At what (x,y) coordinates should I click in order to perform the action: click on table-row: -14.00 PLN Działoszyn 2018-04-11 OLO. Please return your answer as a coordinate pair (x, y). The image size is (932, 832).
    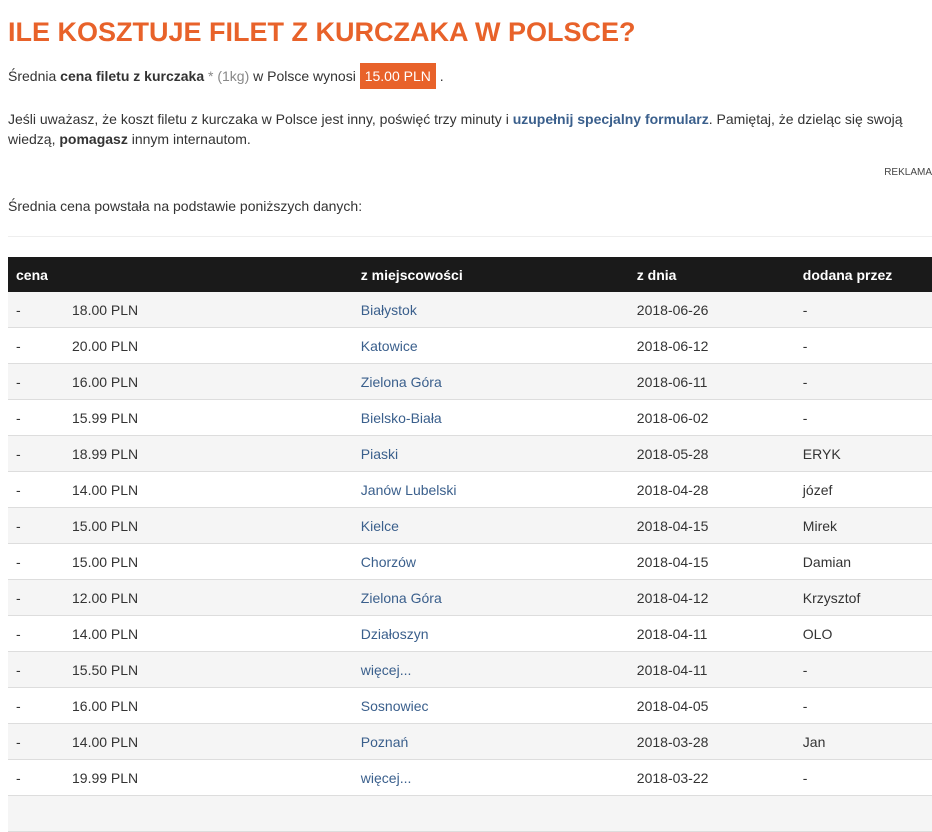
    Looking at the image, I should click on (470, 633).